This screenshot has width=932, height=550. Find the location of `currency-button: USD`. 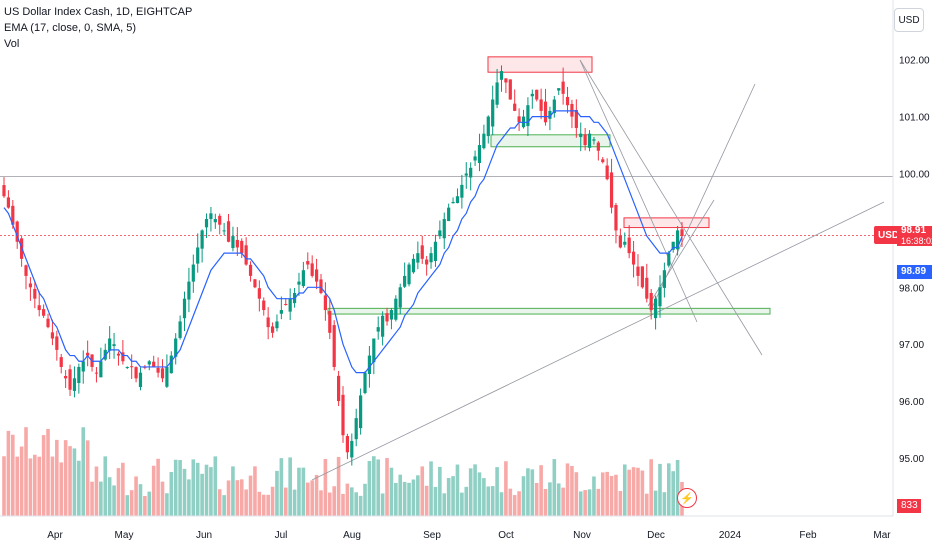

currency-button: USD is located at coordinates (909, 20).